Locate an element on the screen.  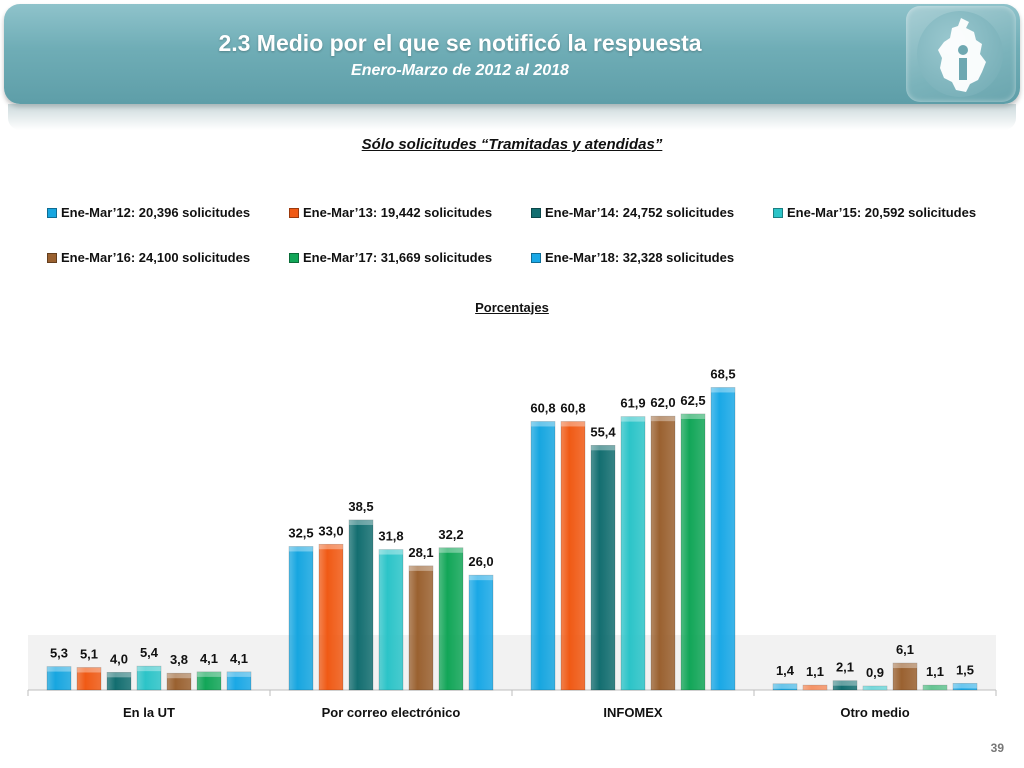
logo-box is located at coordinates (961, 54).